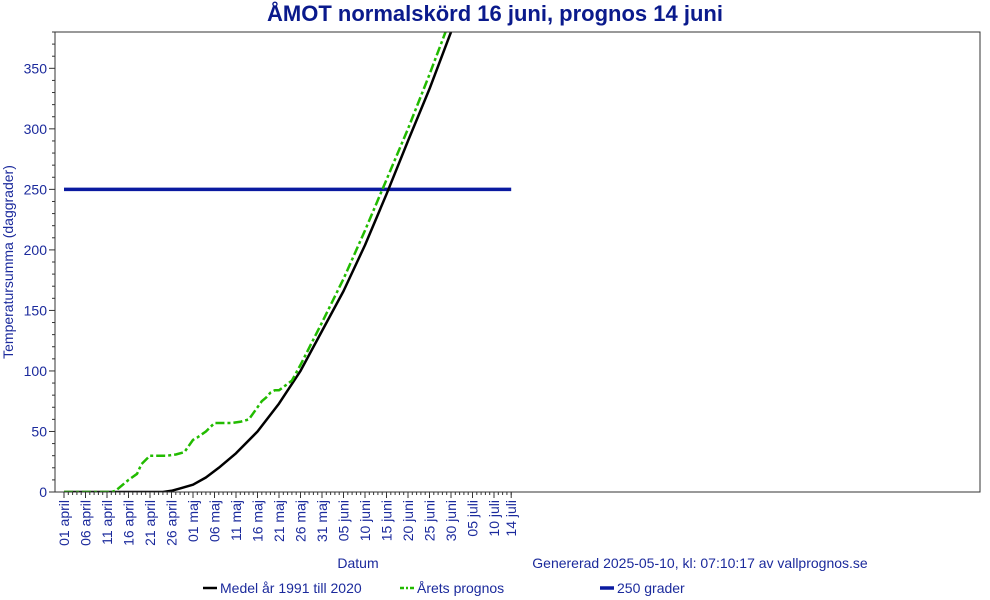 This screenshot has height=600, width=990. Describe the element at coordinates (150, 523) in the screenshot. I see `x-tick-label: 21 april` at that location.